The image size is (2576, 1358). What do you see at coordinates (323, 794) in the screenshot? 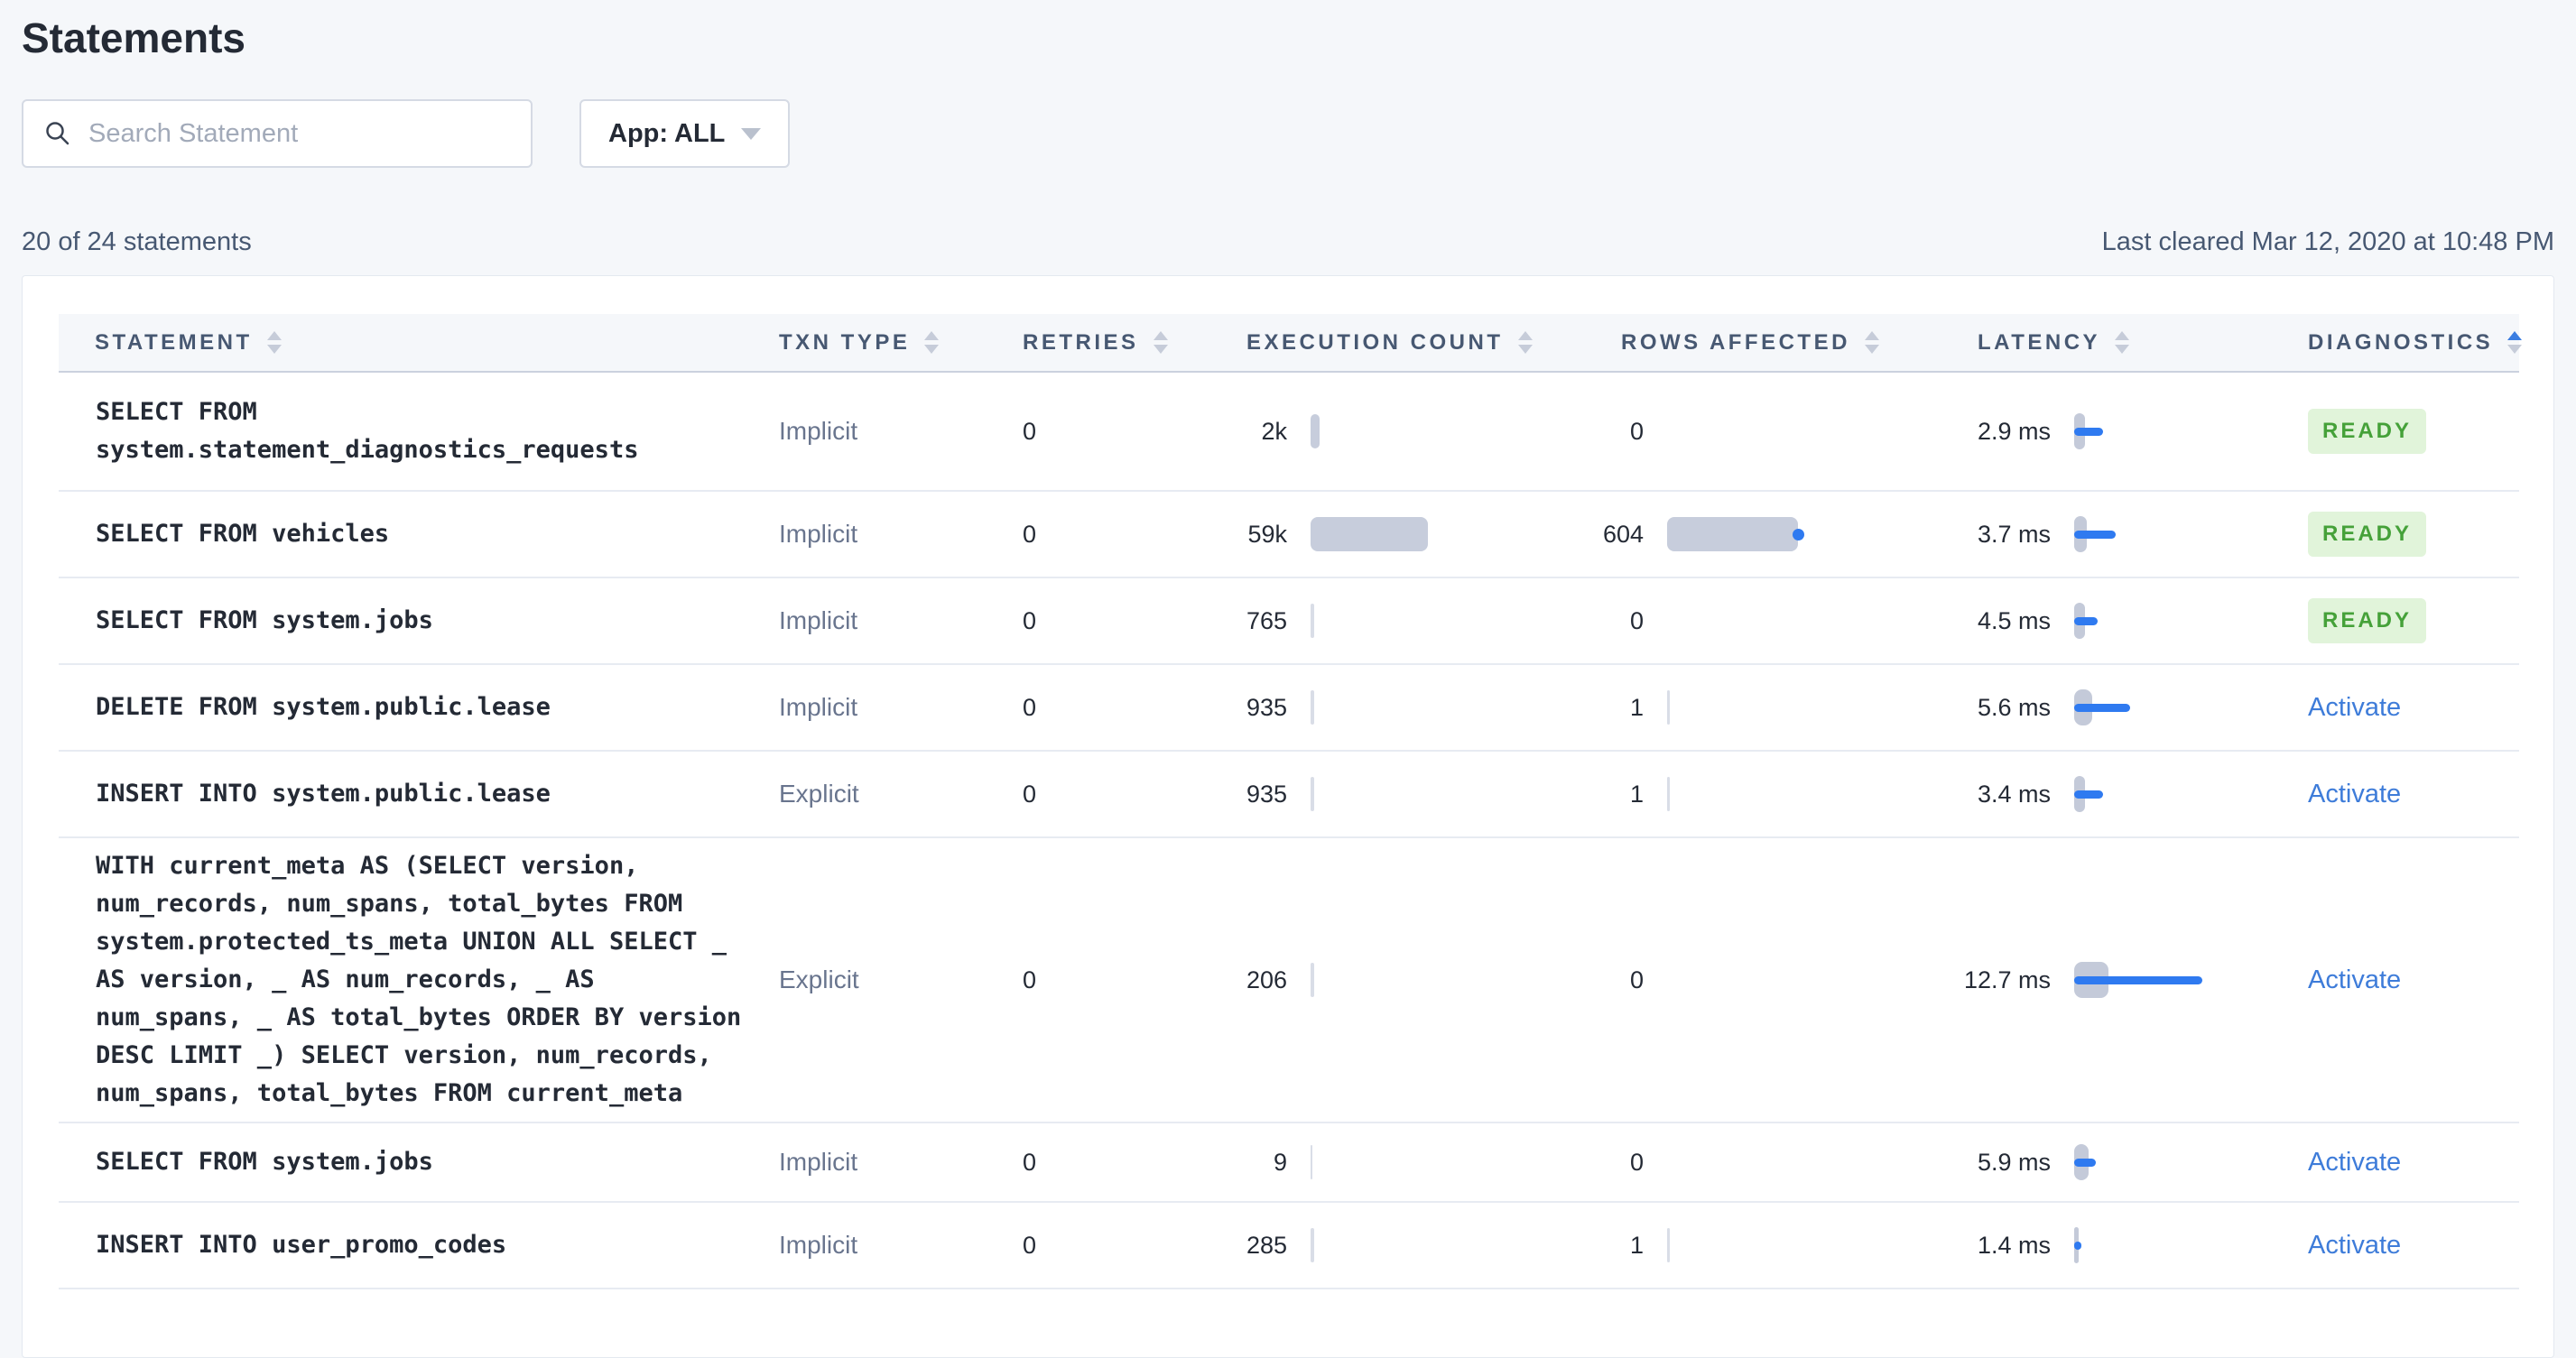
I see `statement-text: INSERT INTO system.public.lease` at bounding box center [323, 794].